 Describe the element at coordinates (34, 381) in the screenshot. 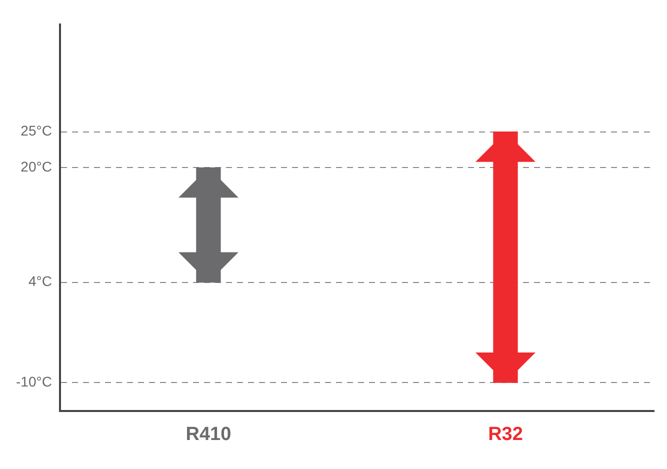

I see `y-tick-label: -10°C` at that location.